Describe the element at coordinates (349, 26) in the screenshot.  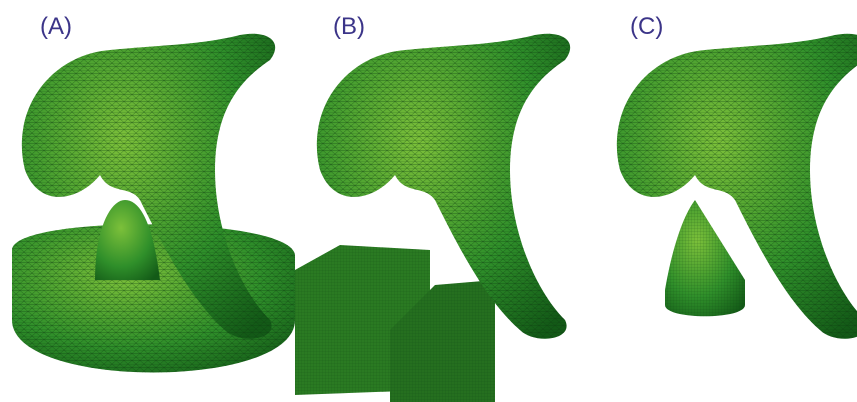
I see `panel-label: (B)` at that location.